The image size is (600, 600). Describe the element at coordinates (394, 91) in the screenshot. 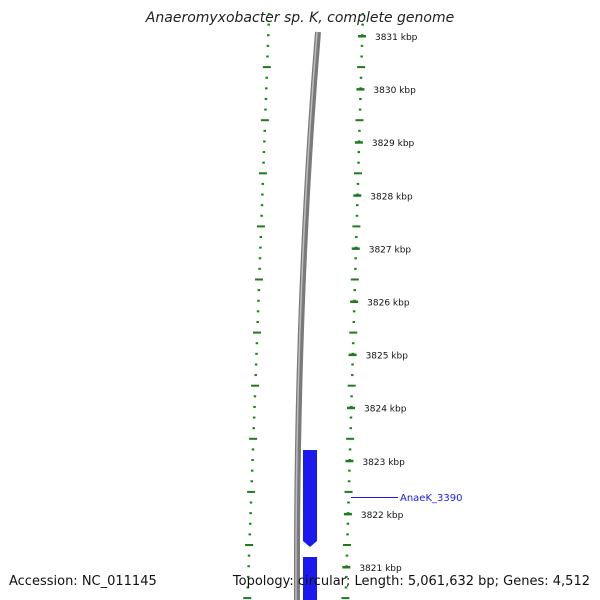

I see `scale-label: 3830 kbp` at that location.